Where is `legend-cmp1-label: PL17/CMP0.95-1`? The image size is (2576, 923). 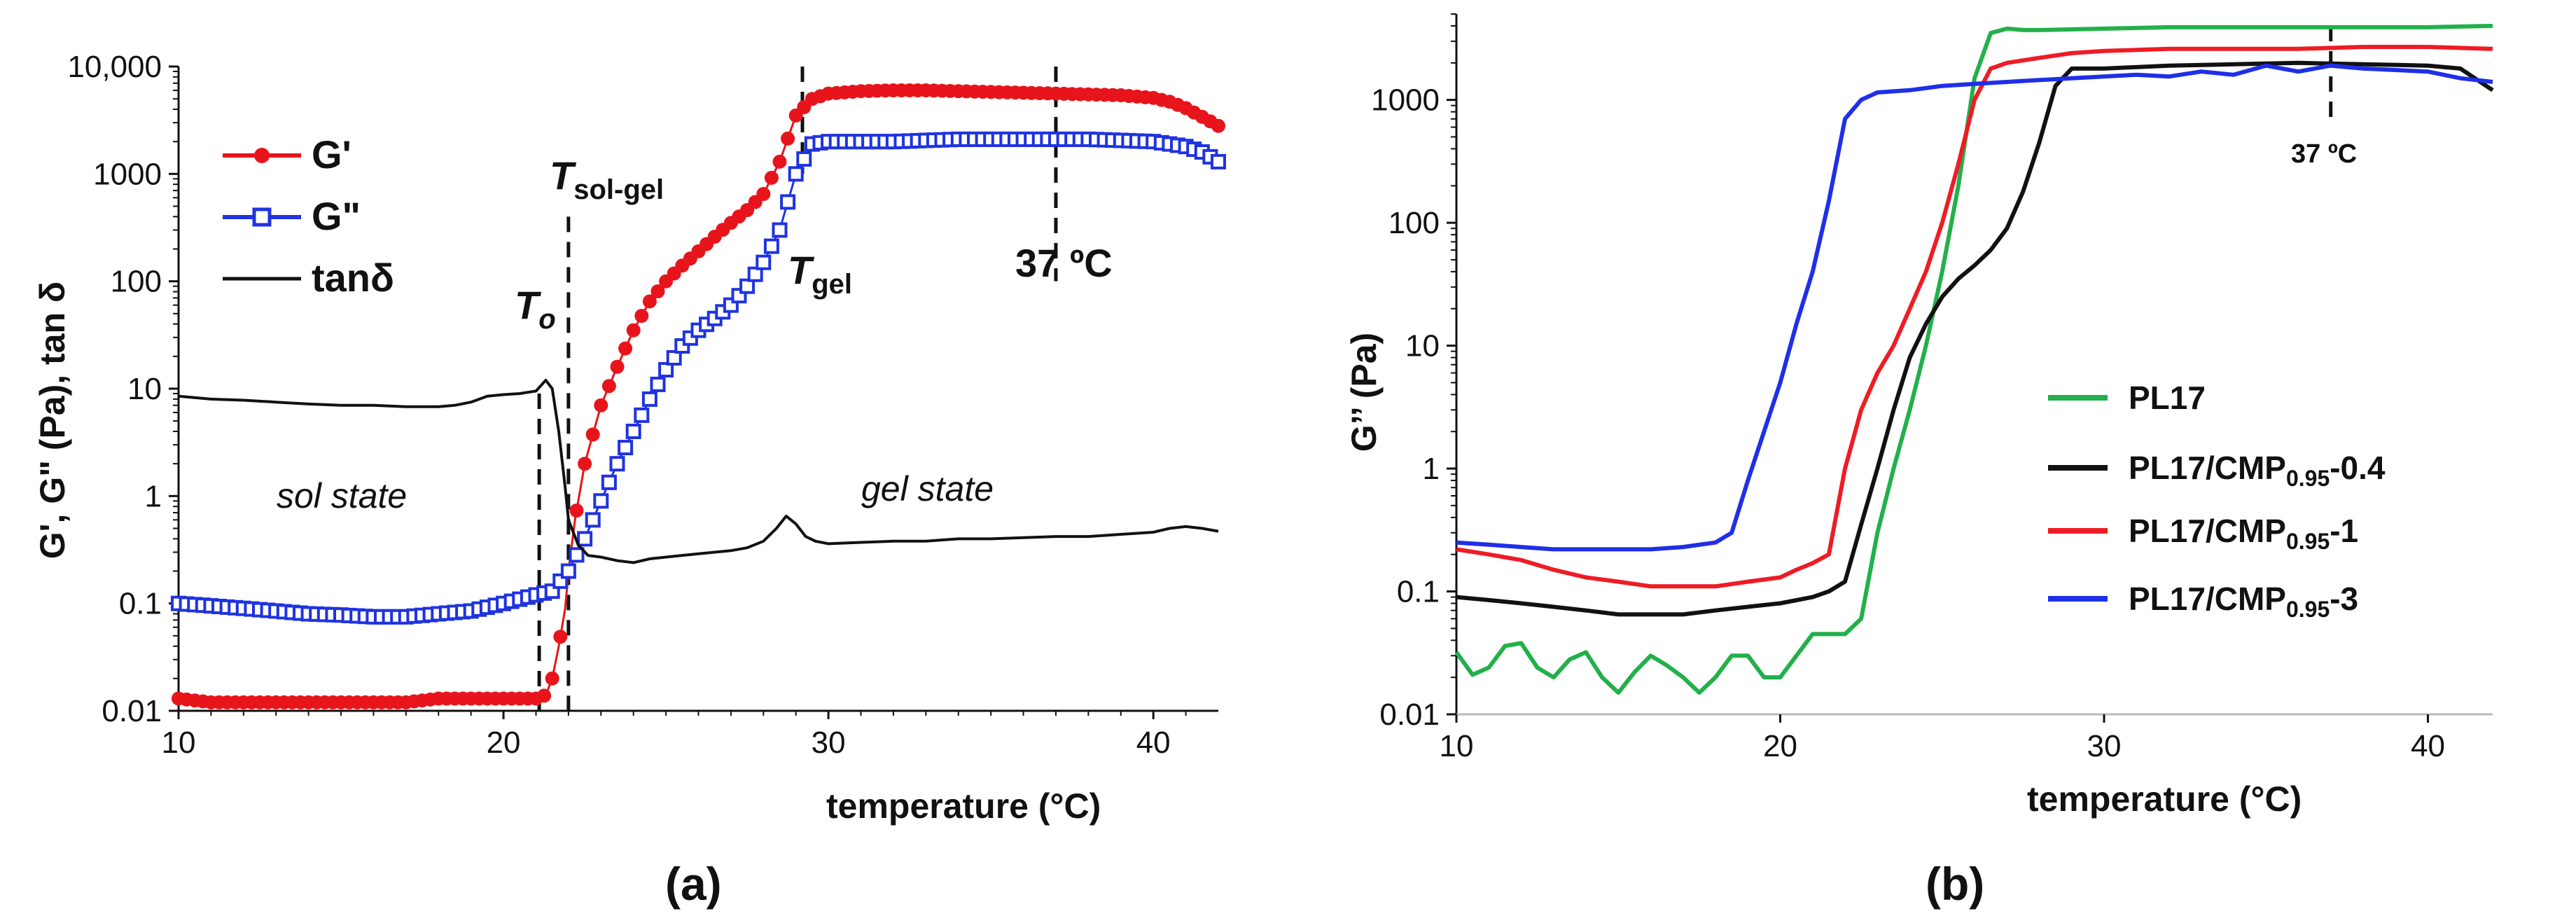
legend-cmp1-label: PL17/CMP0.95-1 is located at coordinates (2243, 533).